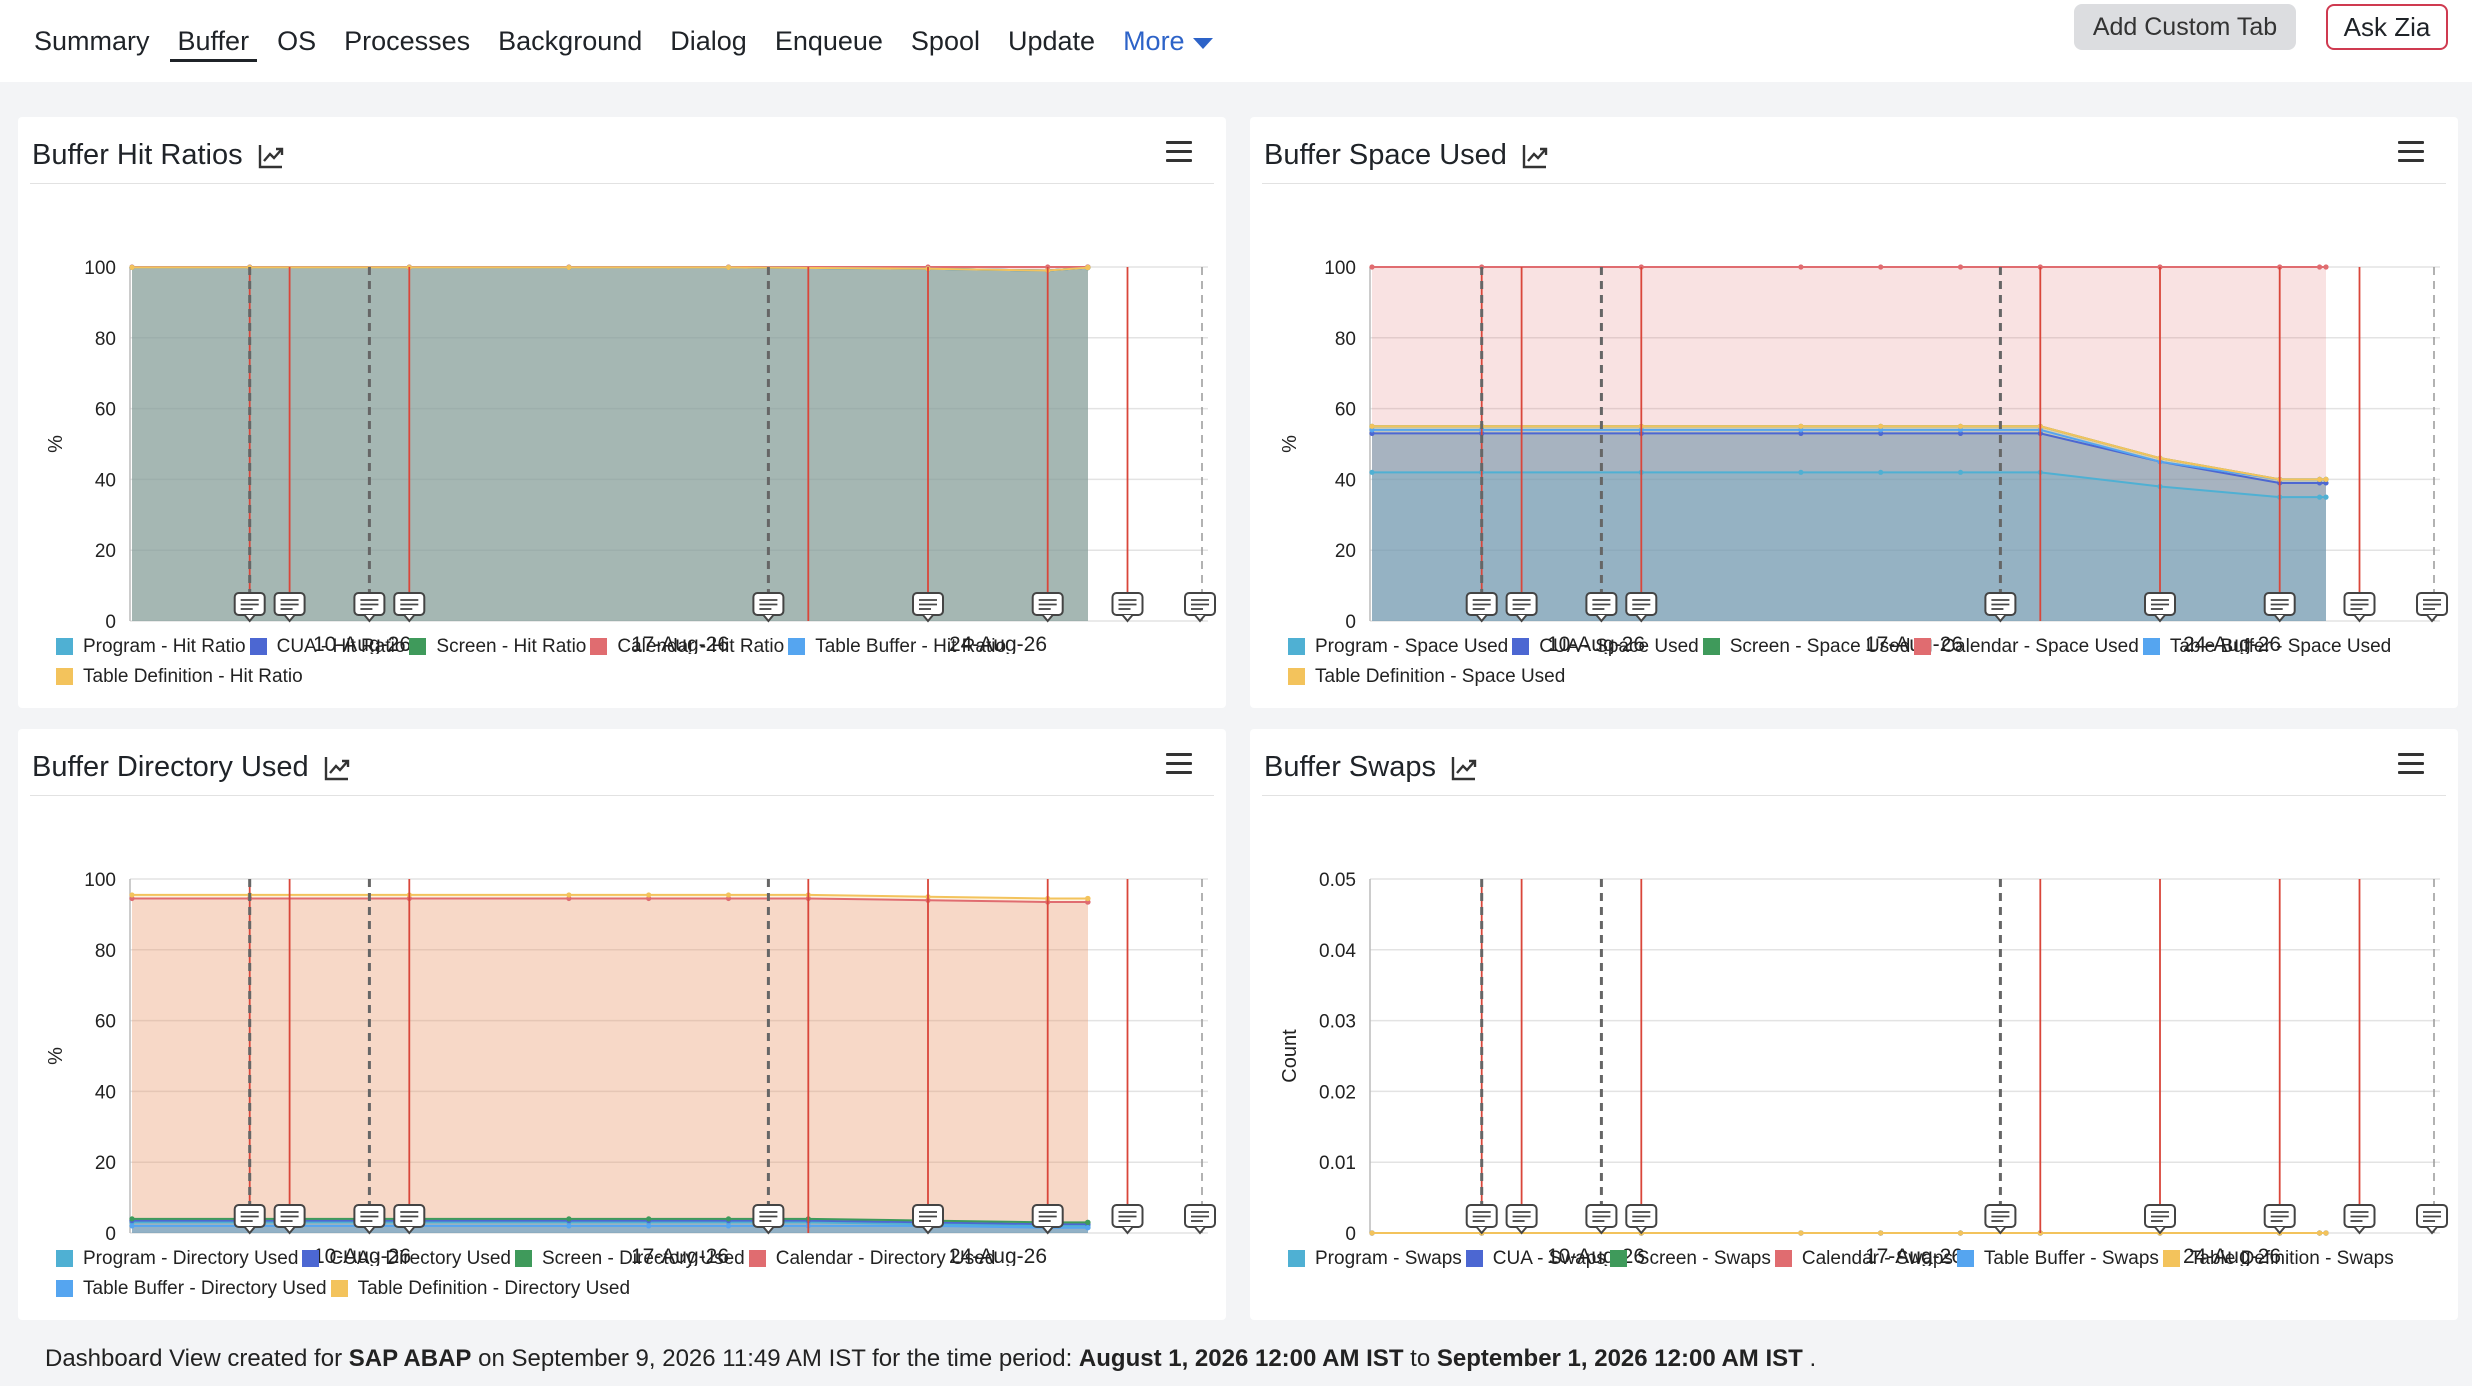  Describe the element at coordinates (1863, 1258) in the screenshot. I see `legend-item: Calendar - Swaps` at that location.